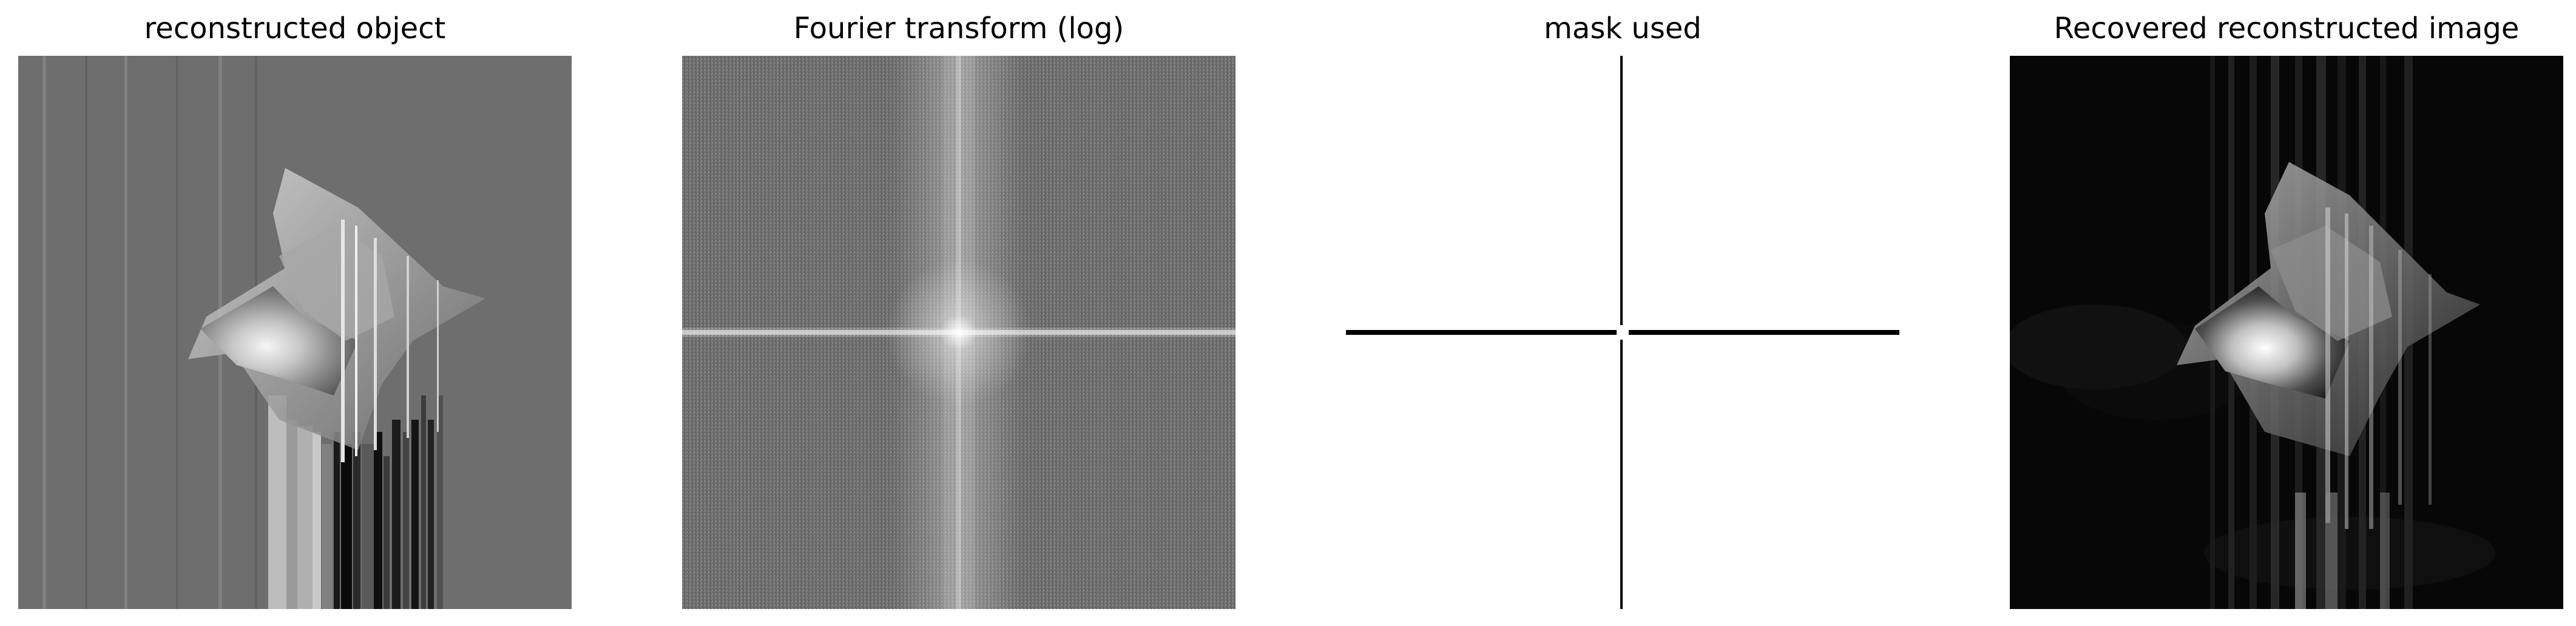  Describe the element at coordinates (958, 28) in the screenshot. I see `panel-title: Fourier transform (log)` at that location.